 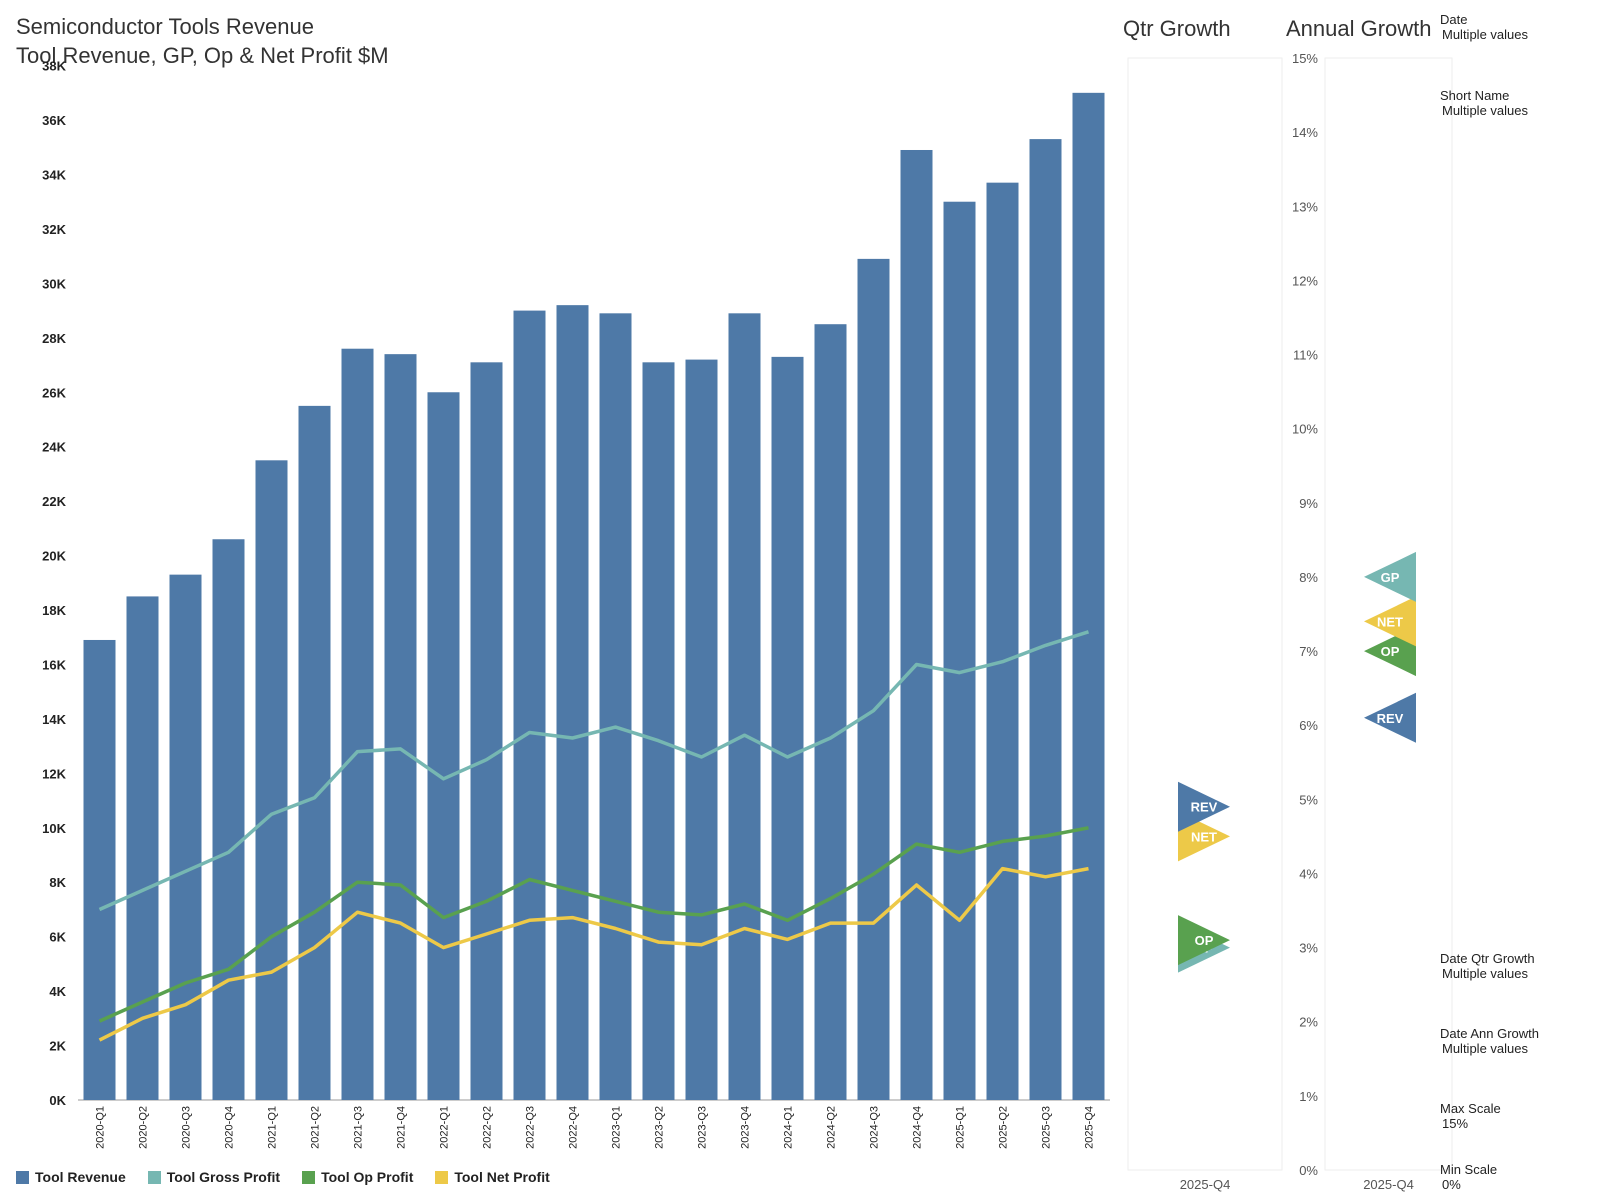 What do you see at coordinates (1305, 355) in the screenshot?
I see `ann-y-tick-label: 11%` at bounding box center [1305, 355].